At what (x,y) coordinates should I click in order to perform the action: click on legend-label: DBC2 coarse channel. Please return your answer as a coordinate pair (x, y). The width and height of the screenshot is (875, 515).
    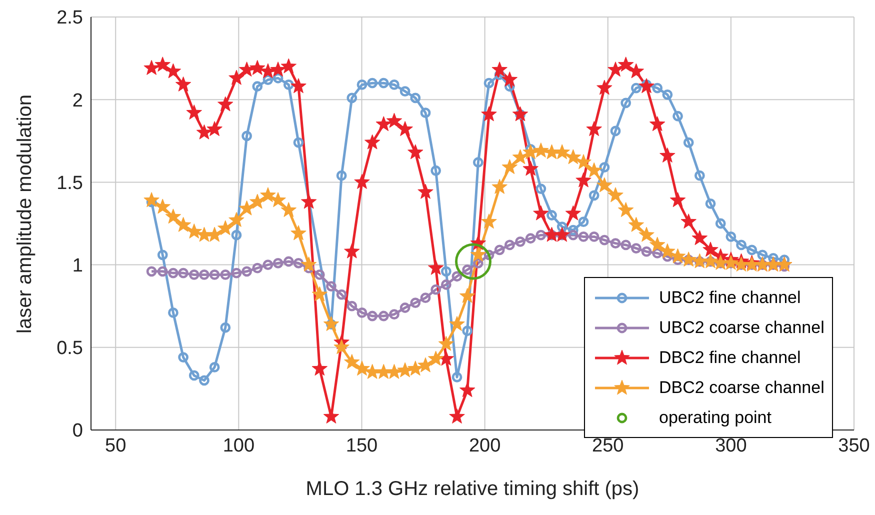
    Looking at the image, I should click on (741, 388).